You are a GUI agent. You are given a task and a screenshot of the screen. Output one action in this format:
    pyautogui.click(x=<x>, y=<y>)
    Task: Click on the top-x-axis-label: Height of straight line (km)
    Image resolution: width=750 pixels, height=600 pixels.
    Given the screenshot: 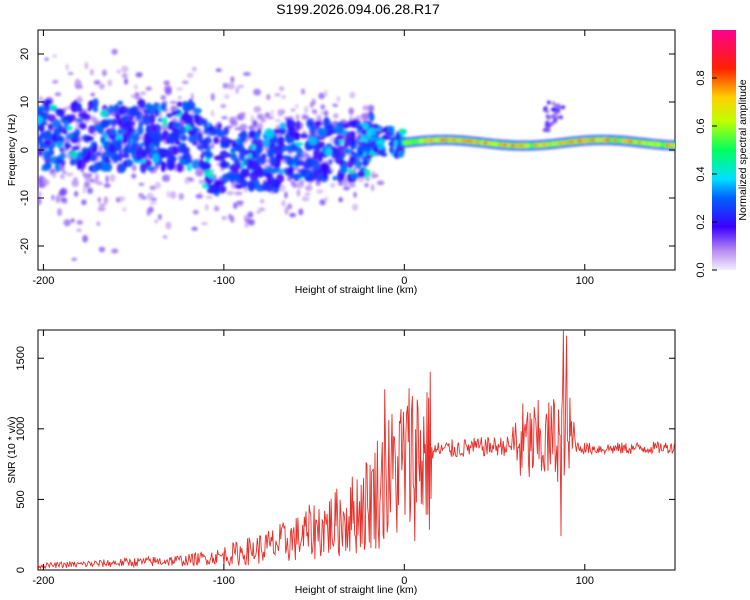 What is the action you would take?
    pyautogui.click(x=356, y=290)
    